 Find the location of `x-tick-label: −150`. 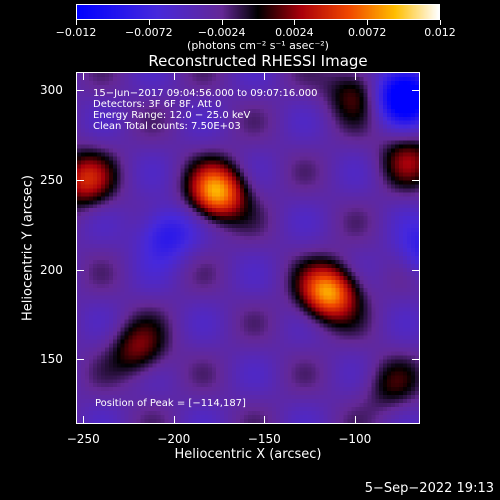

x-tick-label: −150 is located at coordinates (264, 439).